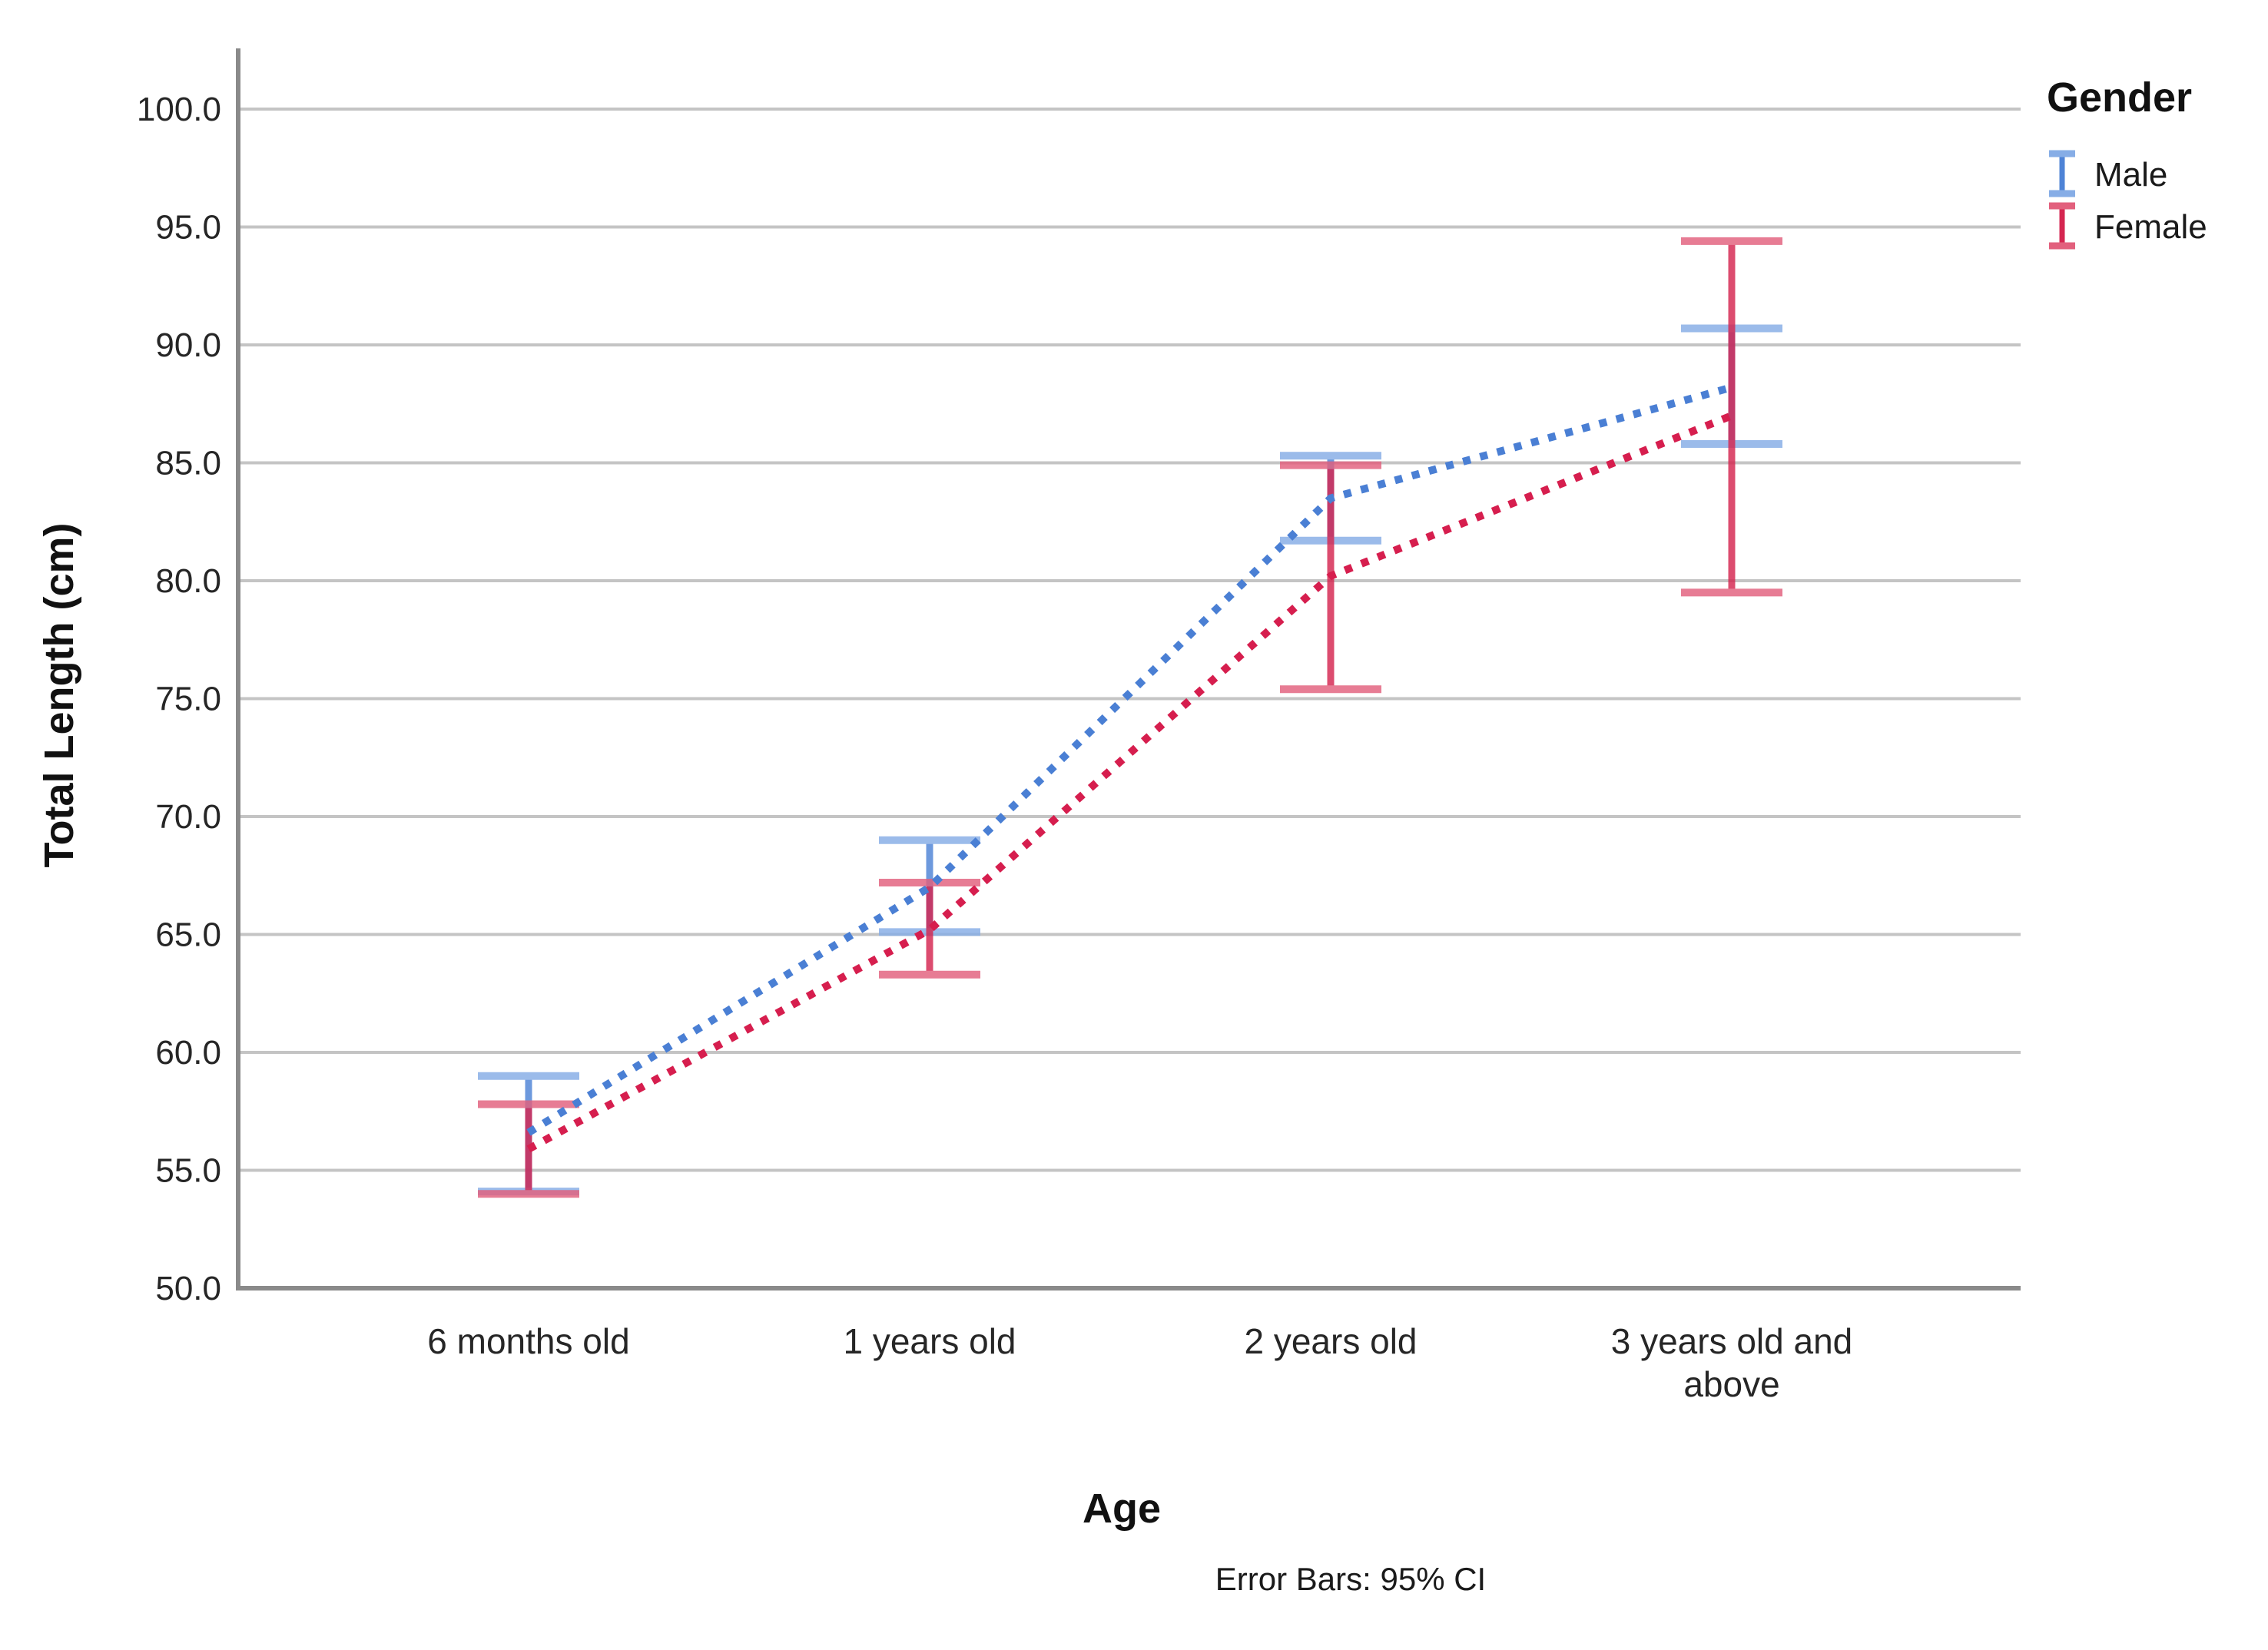  What do you see at coordinates (188, 817) in the screenshot?
I see `y-tick-label: 70.0` at bounding box center [188, 817].